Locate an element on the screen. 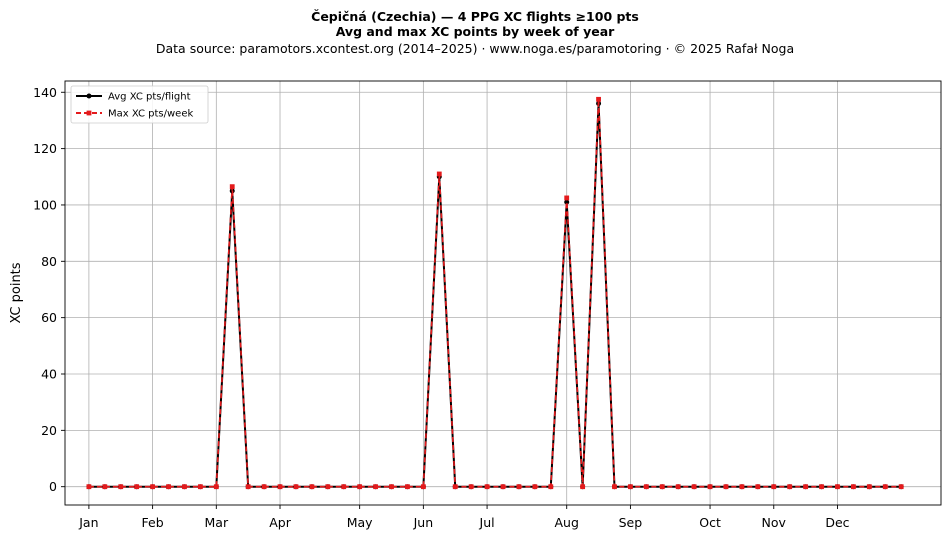 This screenshot has width=950, height=539. legend-box is located at coordinates (139, 104).